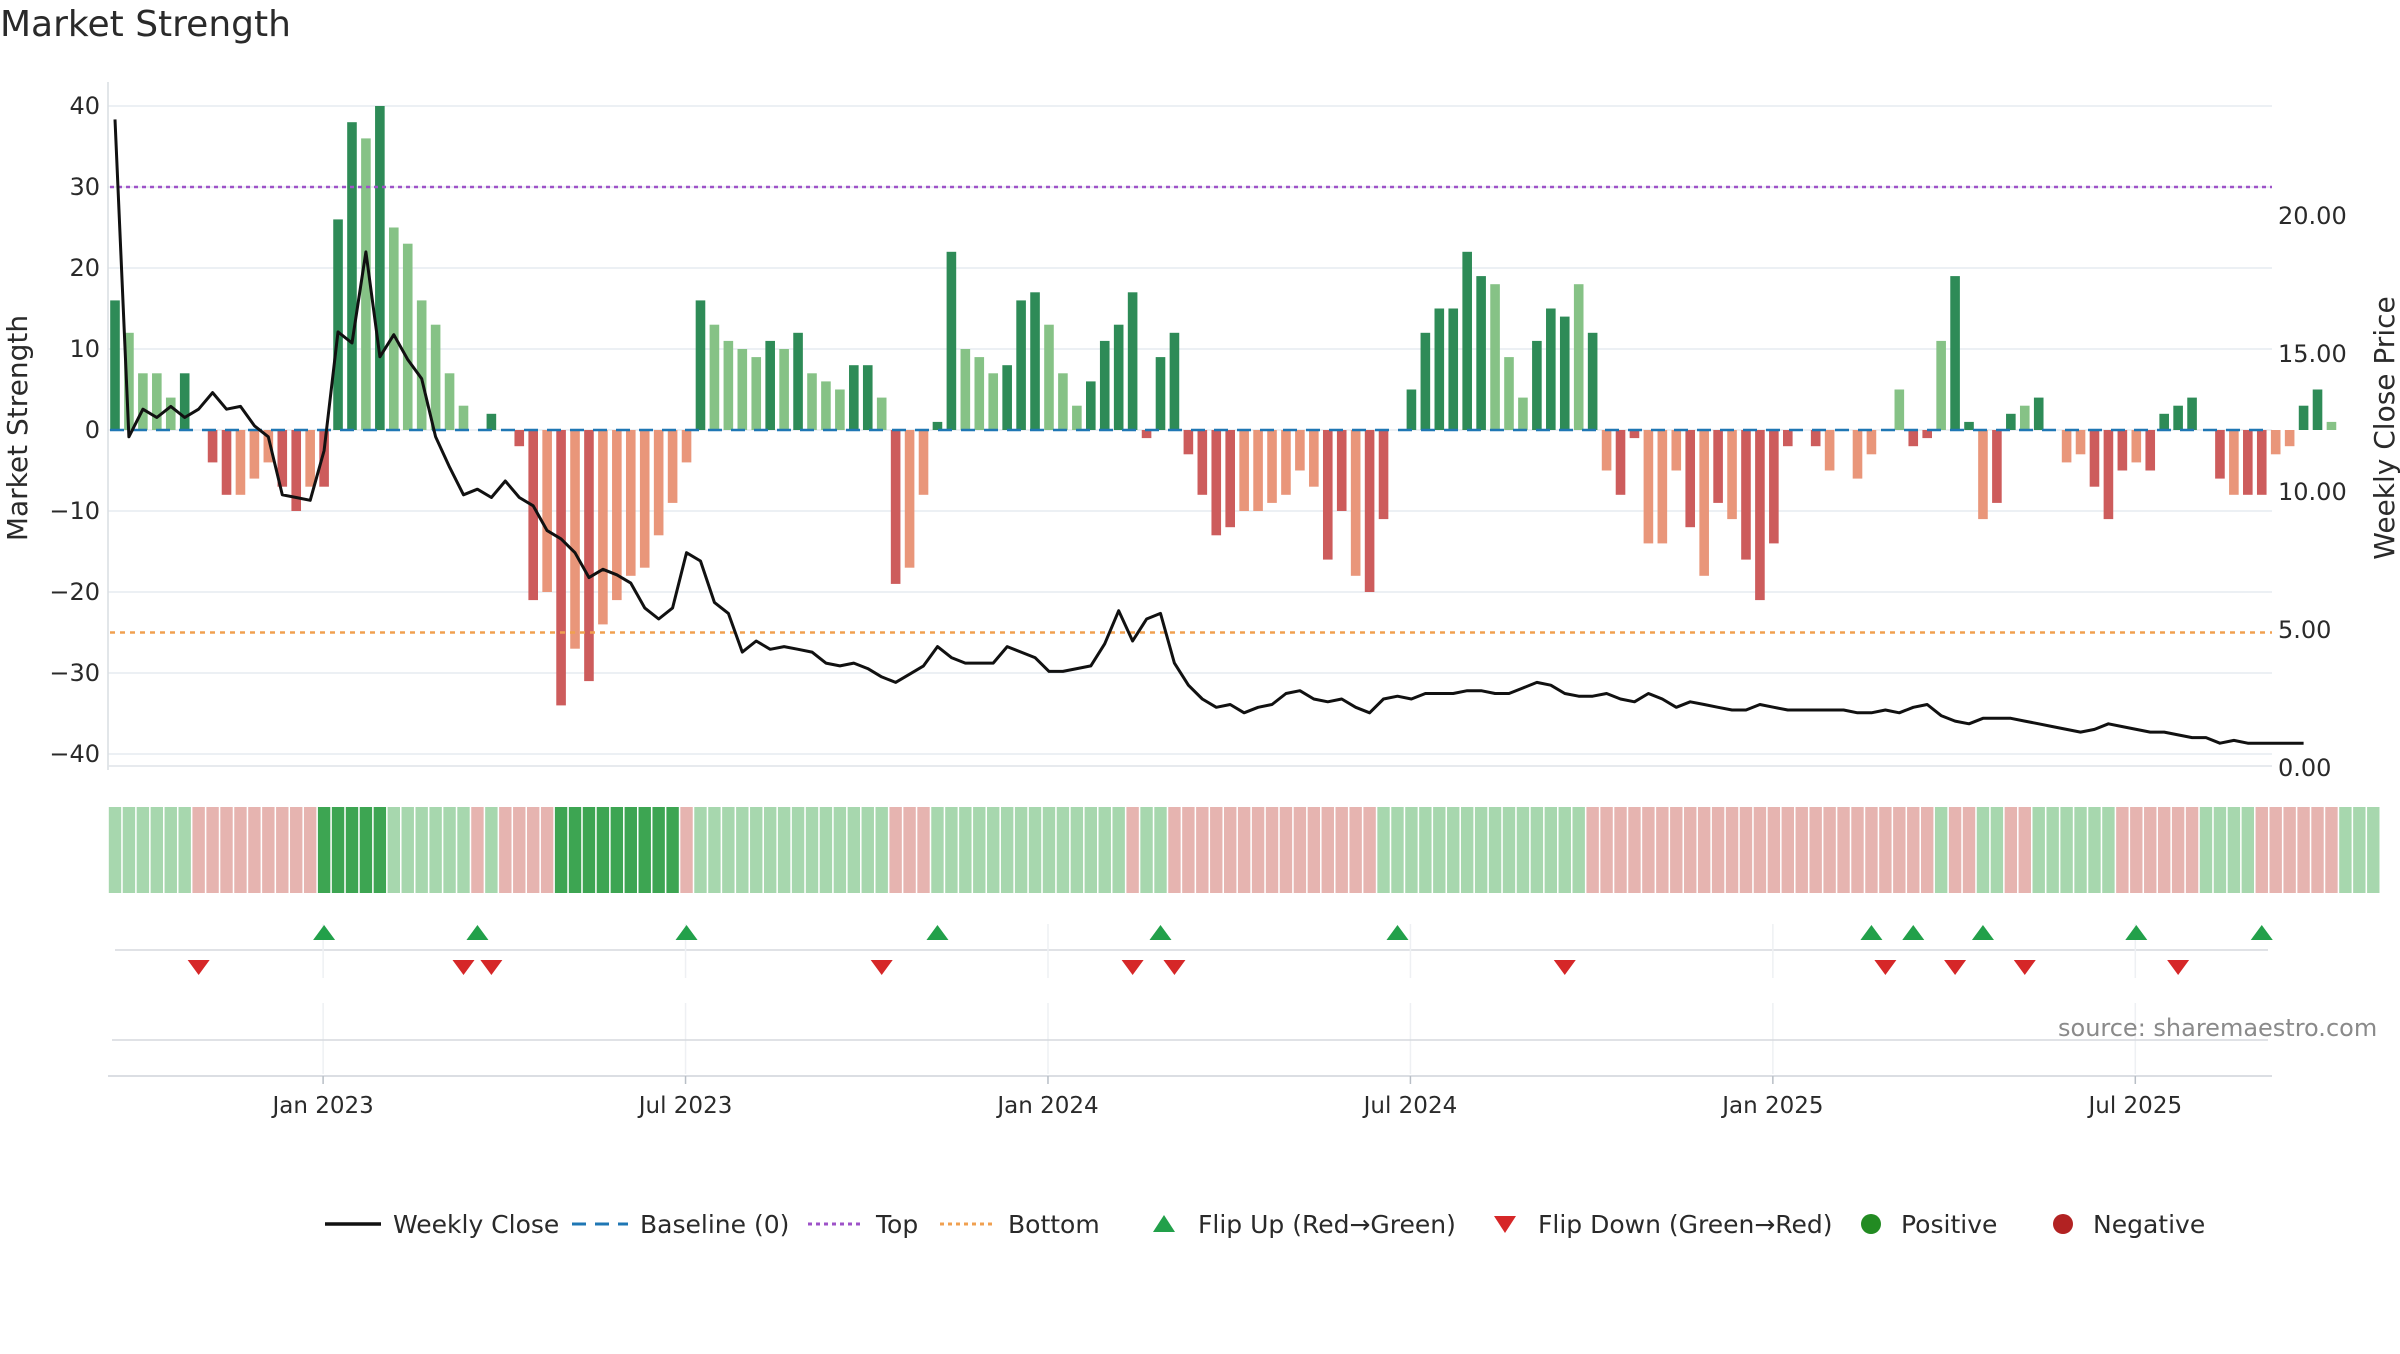  I want to click on y-tick-label-left: −30, so click(74, 673).